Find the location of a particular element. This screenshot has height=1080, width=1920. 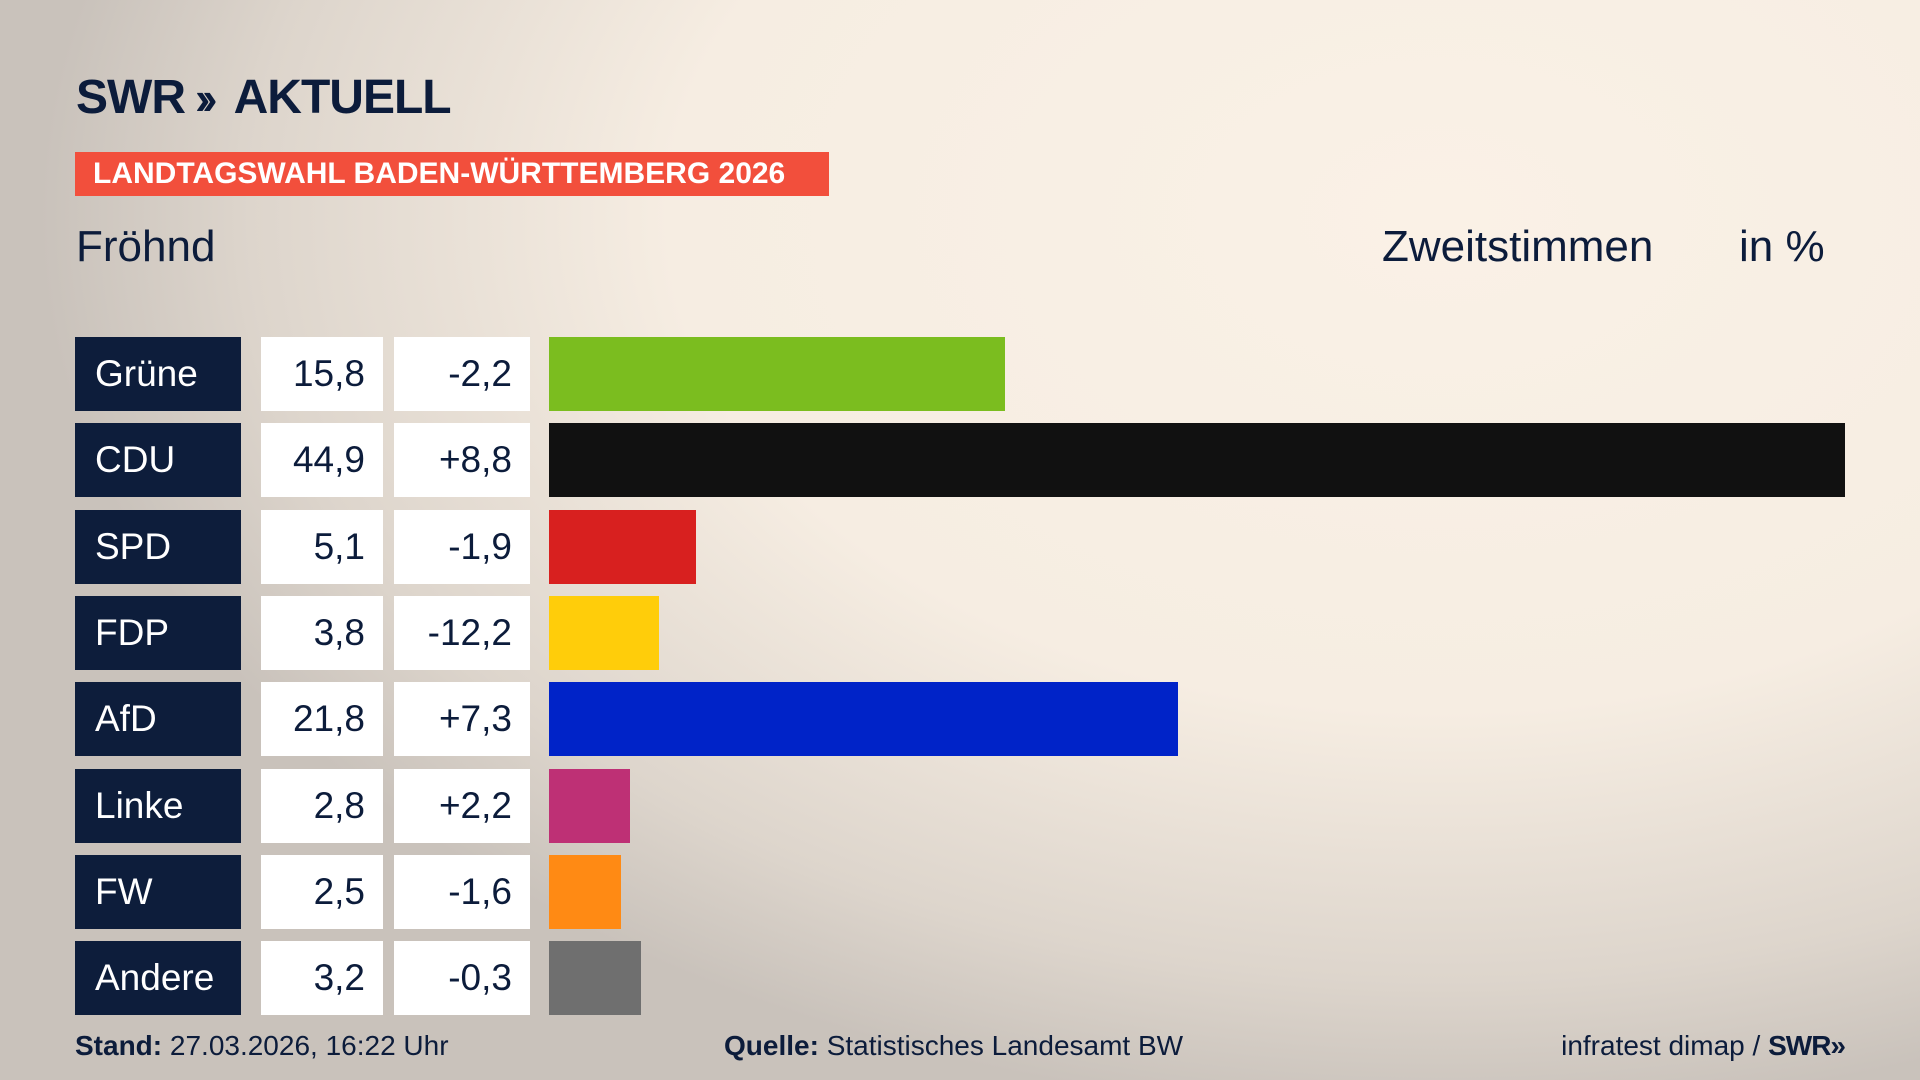

bar-fw is located at coordinates (585, 891).